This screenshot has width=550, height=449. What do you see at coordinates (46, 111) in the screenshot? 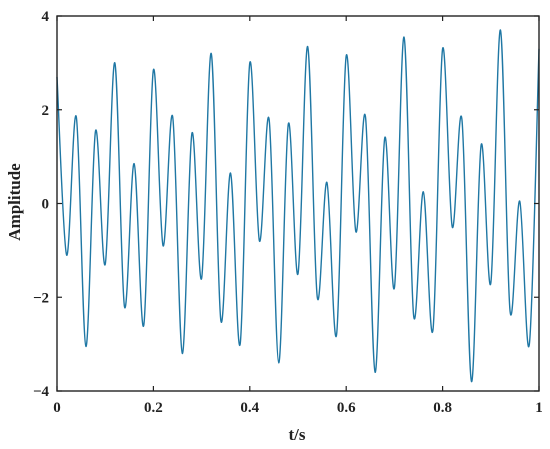
I see `y-tick-label: 2` at bounding box center [46, 111].